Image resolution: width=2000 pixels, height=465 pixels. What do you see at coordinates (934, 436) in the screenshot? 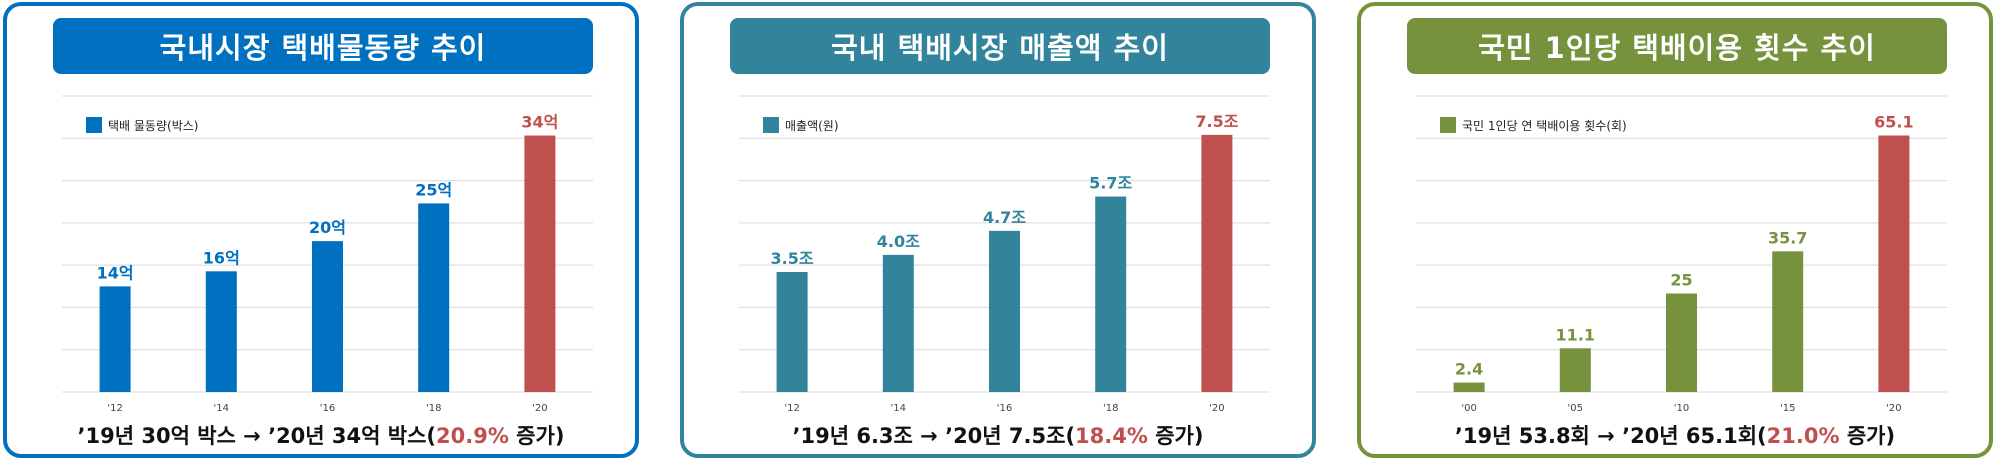
I see `summary-prefix: ’19년 6.3조 → ’20년 7.5조(` at bounding box center [934, 436].